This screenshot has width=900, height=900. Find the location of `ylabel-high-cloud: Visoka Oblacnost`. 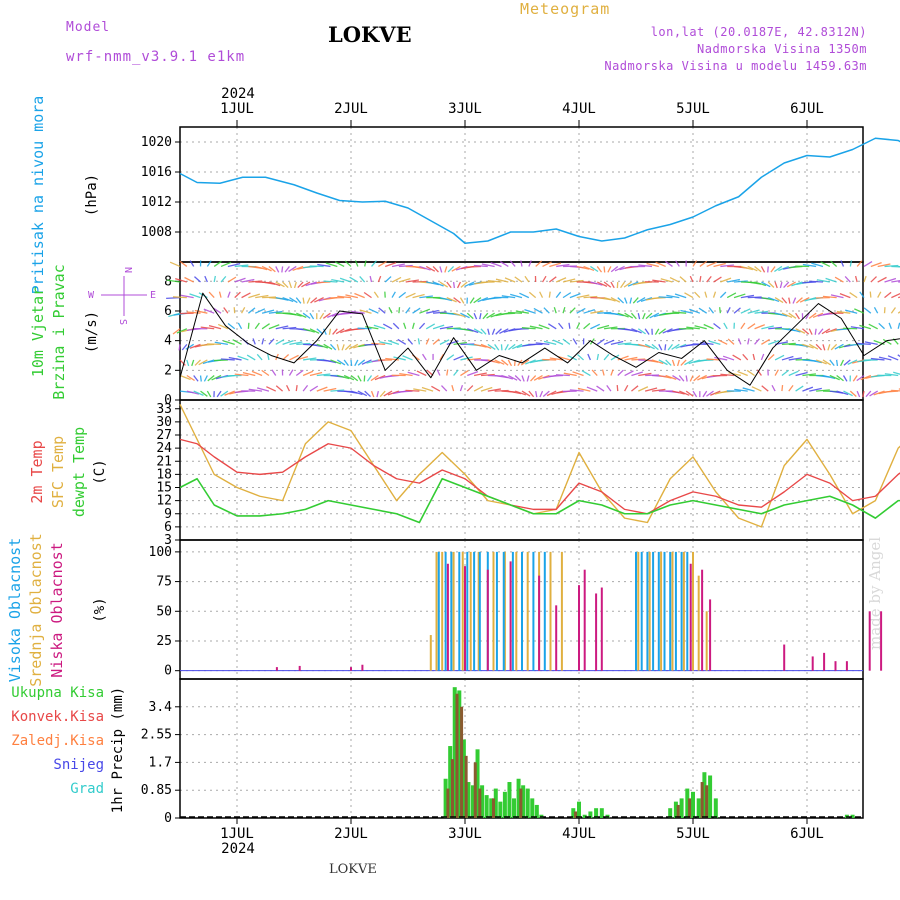

ylabel-high-cloud: Visoka Oblacnost is located at coordinates (15, 610).